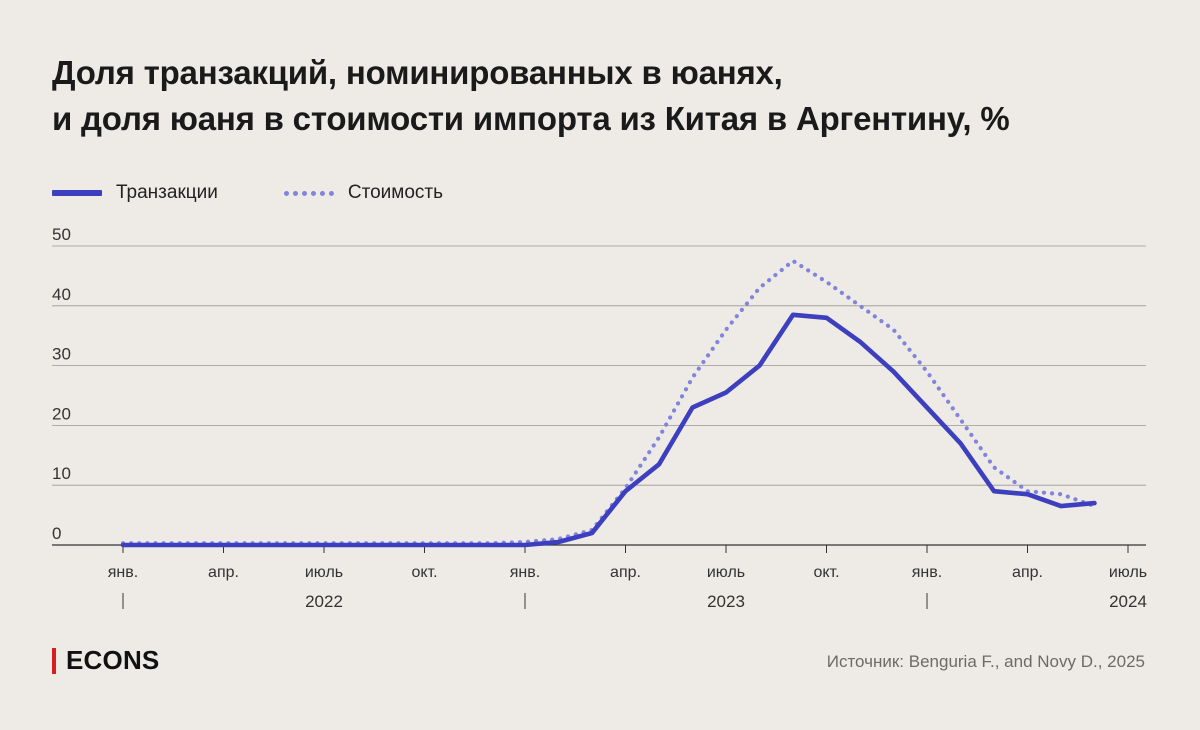 This screenshot has height=730, width=1200. Describe the element at coordinates (1128, 601) in the screenshot. I see `year-label: 2024` at that location.